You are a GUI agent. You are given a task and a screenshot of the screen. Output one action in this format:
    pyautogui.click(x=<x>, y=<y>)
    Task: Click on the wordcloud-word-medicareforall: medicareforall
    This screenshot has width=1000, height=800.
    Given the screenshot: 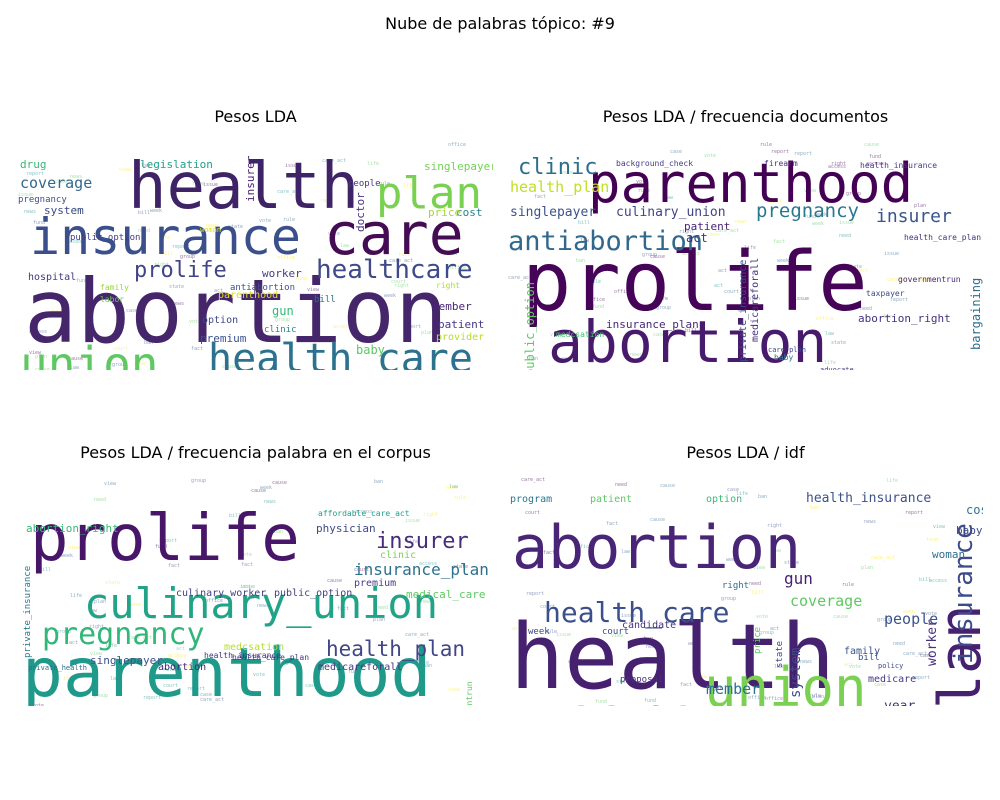 What is the action you would take?
    pyautogui.click(x=755, y=300)
    